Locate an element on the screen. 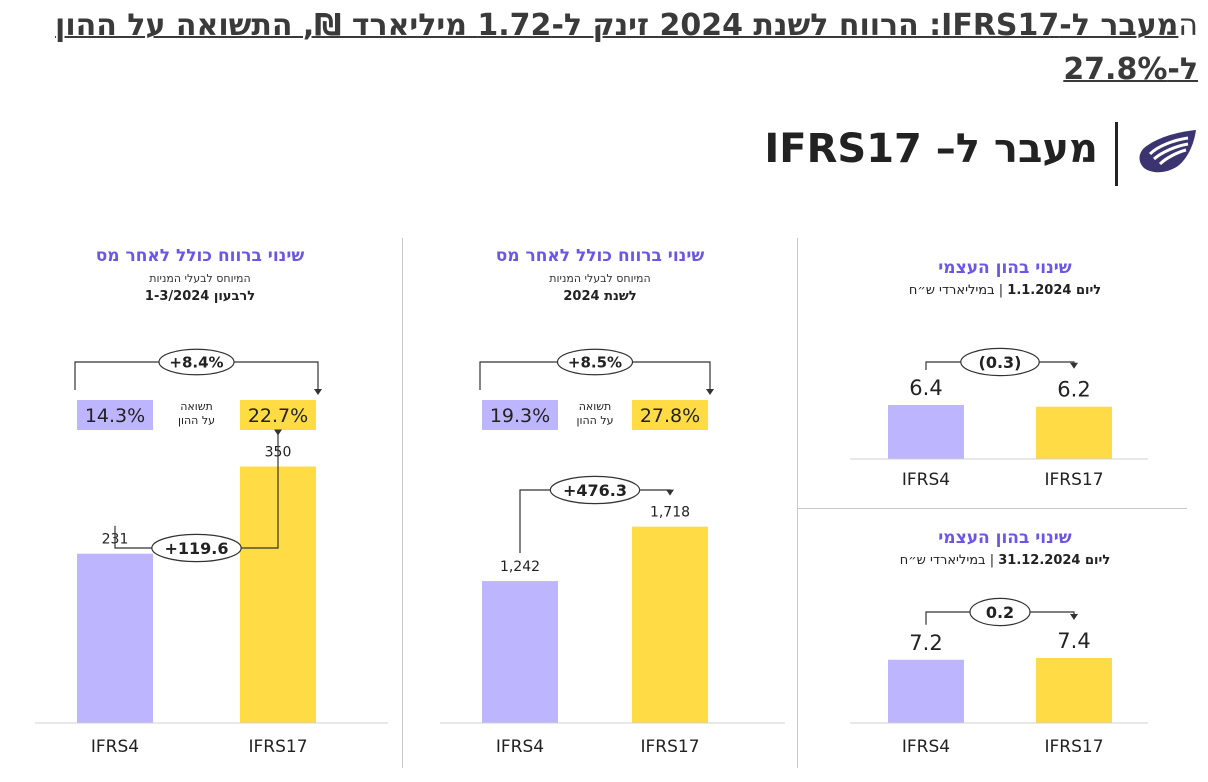 The image size is (1208, 782). equity_end-category-label-ifrs4: IFRS4 is located at coordinates (926, 747).